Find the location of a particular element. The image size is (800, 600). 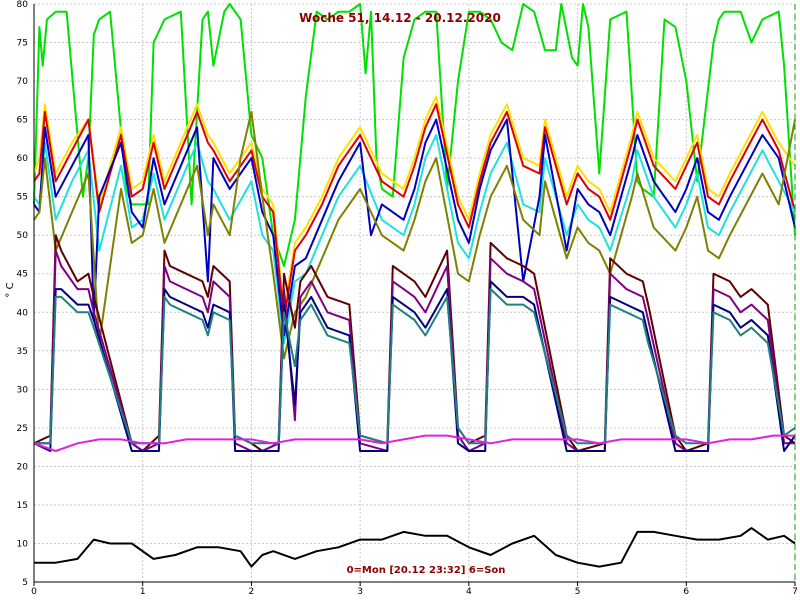

x-tick-label: 2 is located at coordinates (252, 592).